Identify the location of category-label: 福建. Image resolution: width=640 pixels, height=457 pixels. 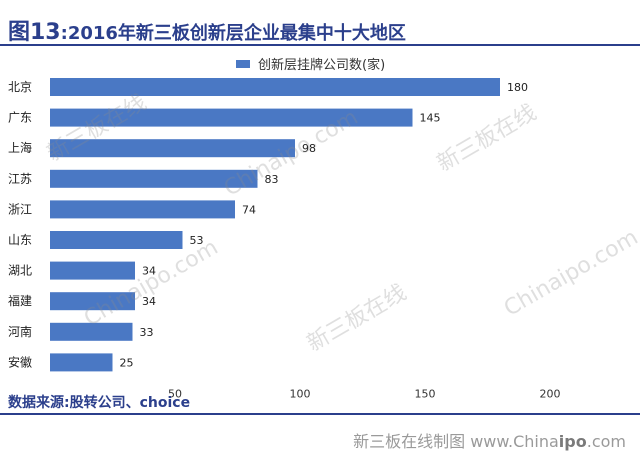
(20, 300).